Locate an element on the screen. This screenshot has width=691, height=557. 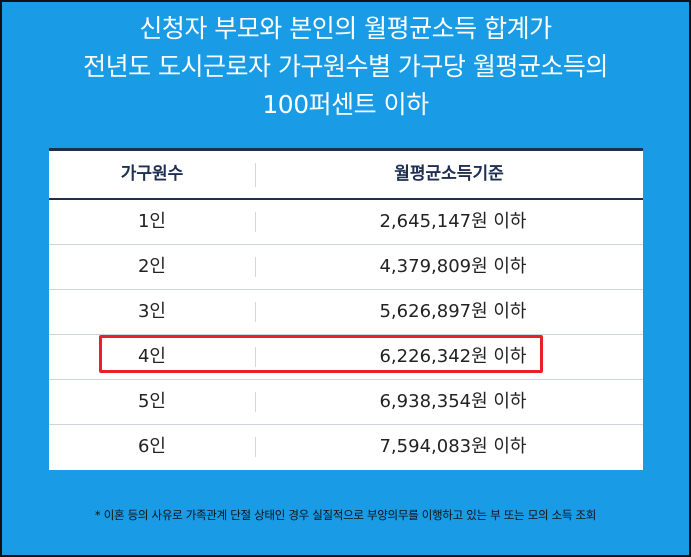
table-row: 6인 7,594,083원 이하 is located at coordinates (346, 447).